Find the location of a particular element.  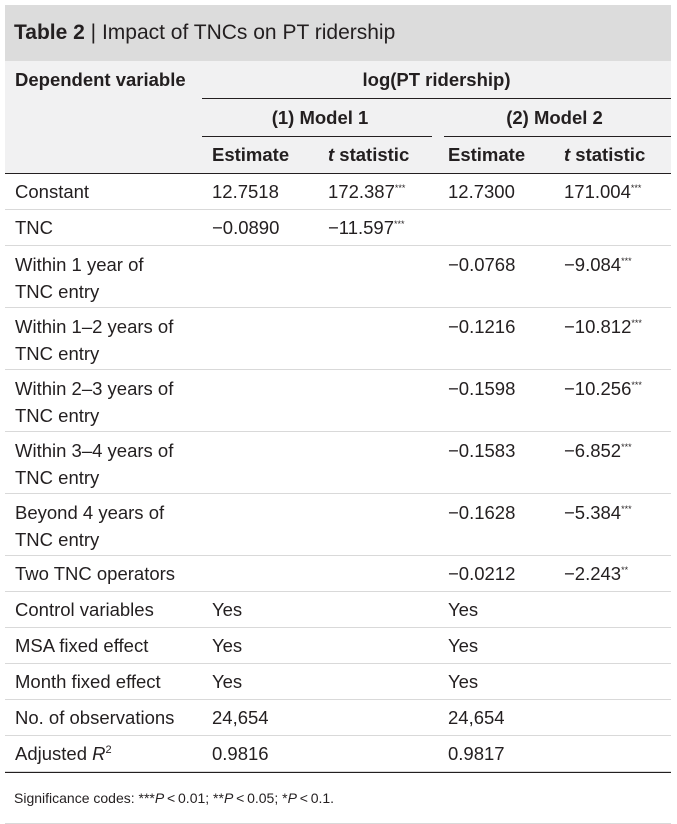

table-caption: Impact of TNCs on PT ridership is located at coordinates (248, 32).